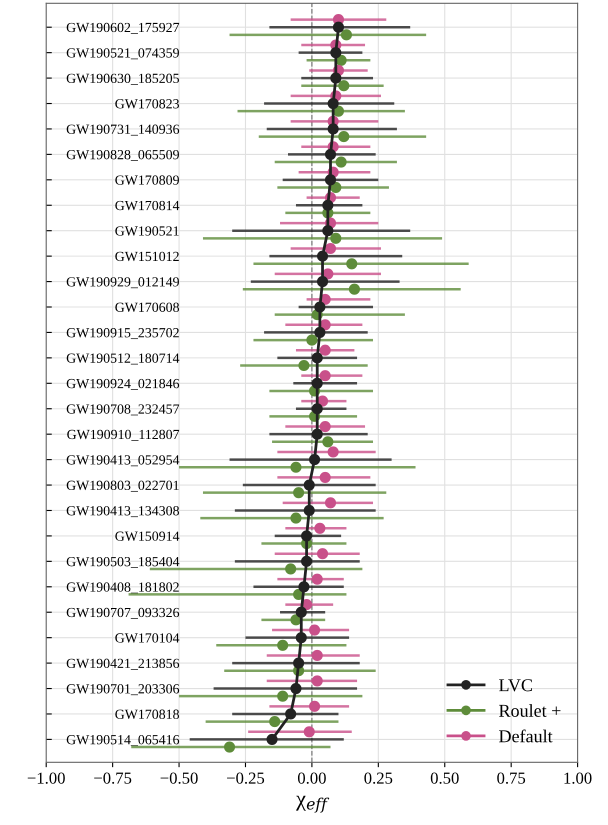 This screenshot has height=825, width=608. I want to click on y-tick-label: GW190828_065509, so click(122, 155).